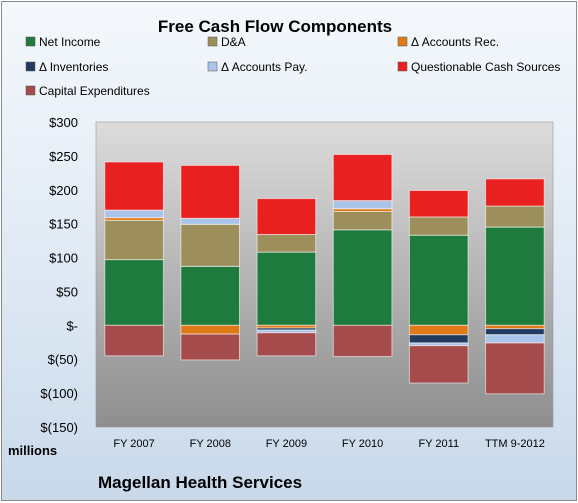 This screenshot has width=578, height=503. I want to click on bar-stack-ttm-9-2012, so click(515, 286).